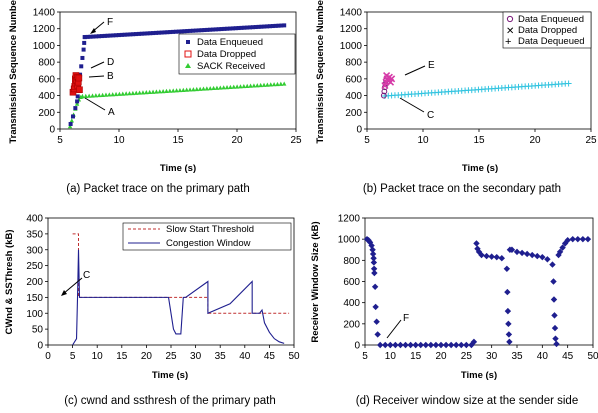 This screenshot has height=413, width=598. What do you see at coordinates (462, 189) in the screenshot?
I see `caption-b: (b) Packet trace on the secondary path` at bounding box center [462, 189].